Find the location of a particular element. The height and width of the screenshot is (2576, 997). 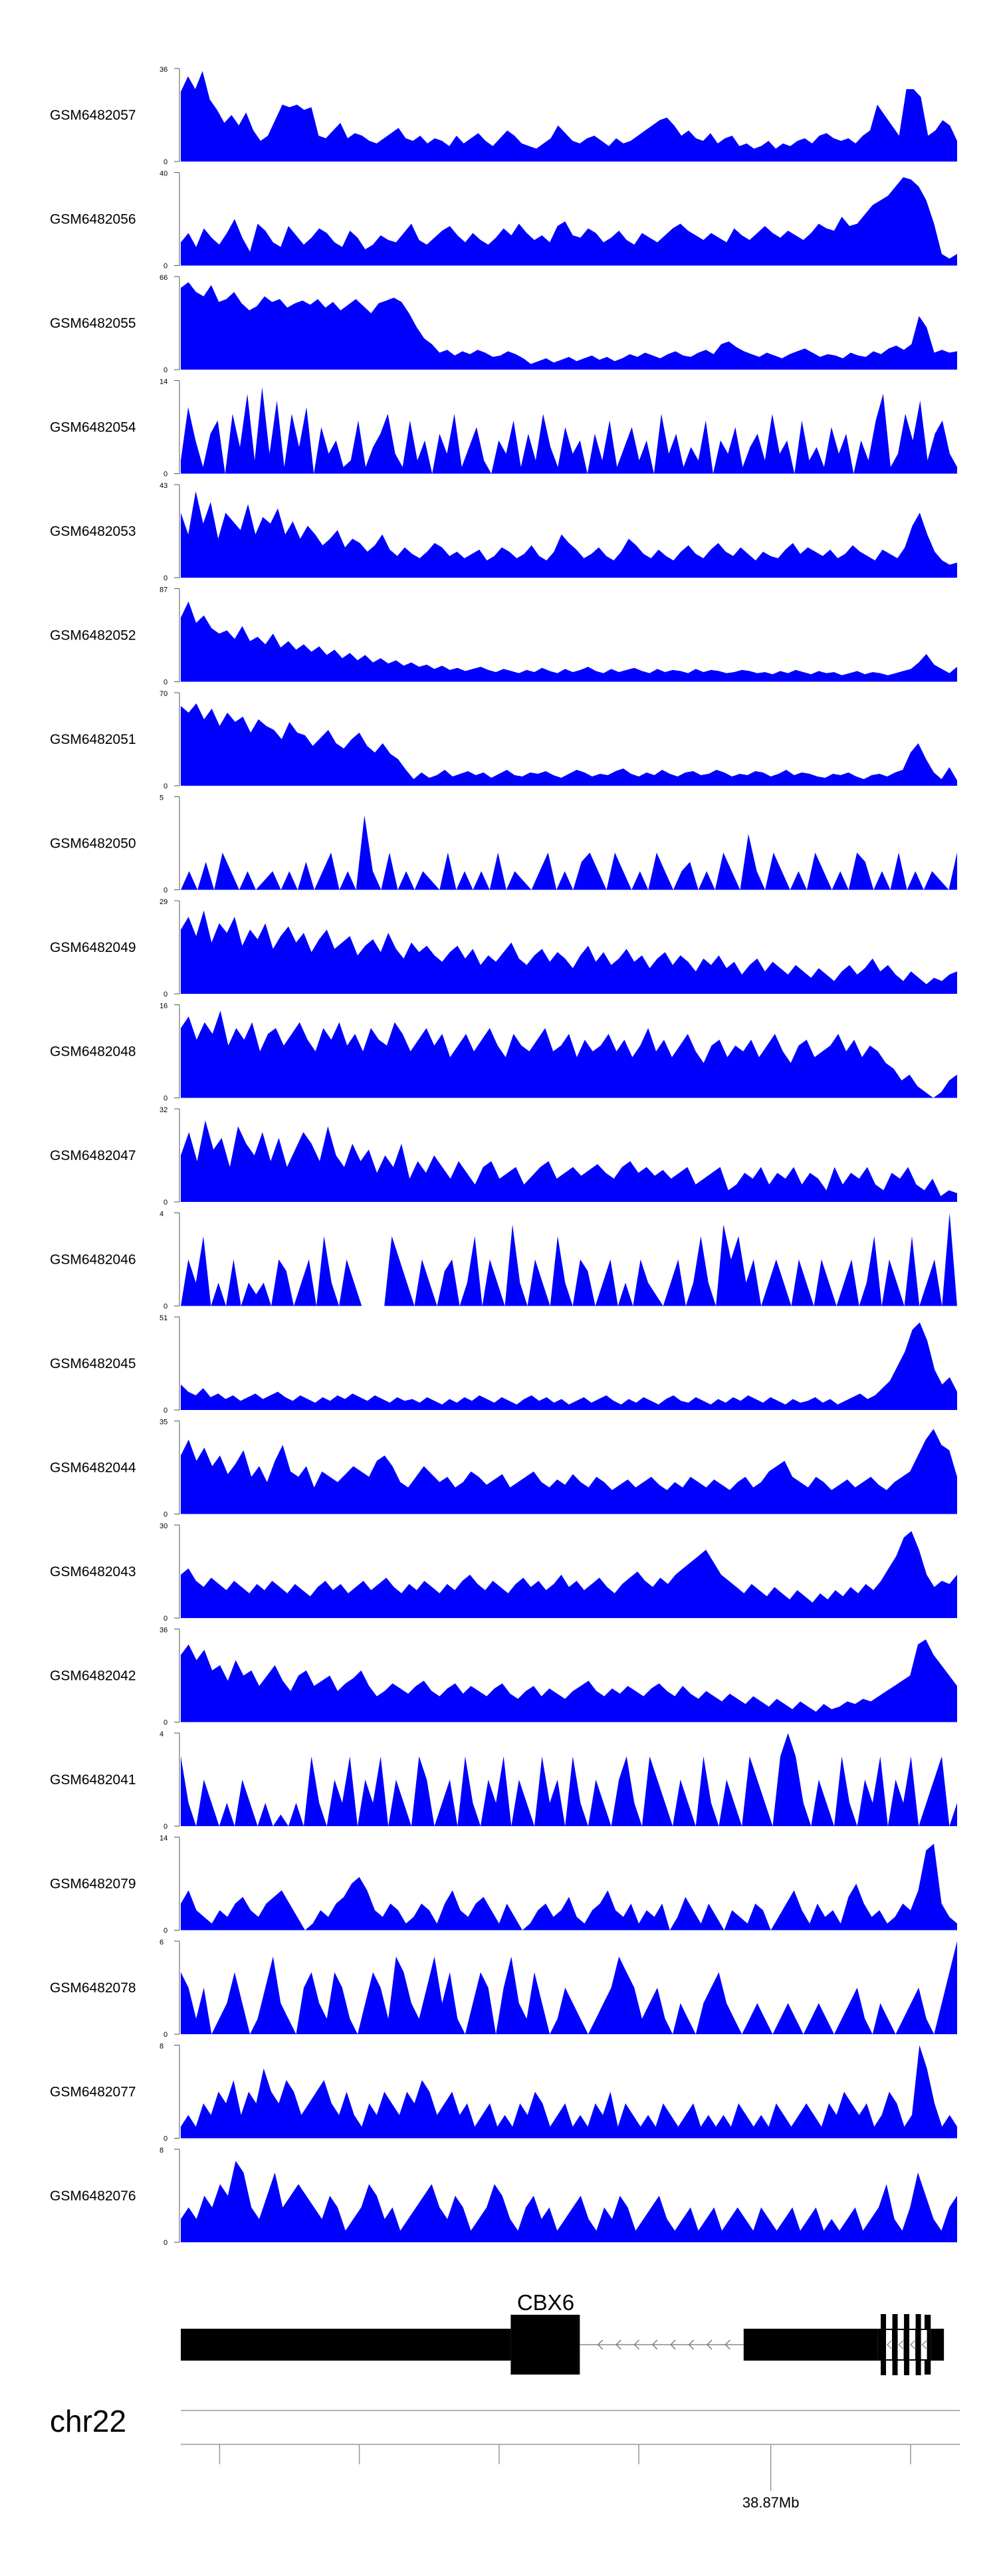

gene-track: CBX6 is located at coordinates (562, 2332).